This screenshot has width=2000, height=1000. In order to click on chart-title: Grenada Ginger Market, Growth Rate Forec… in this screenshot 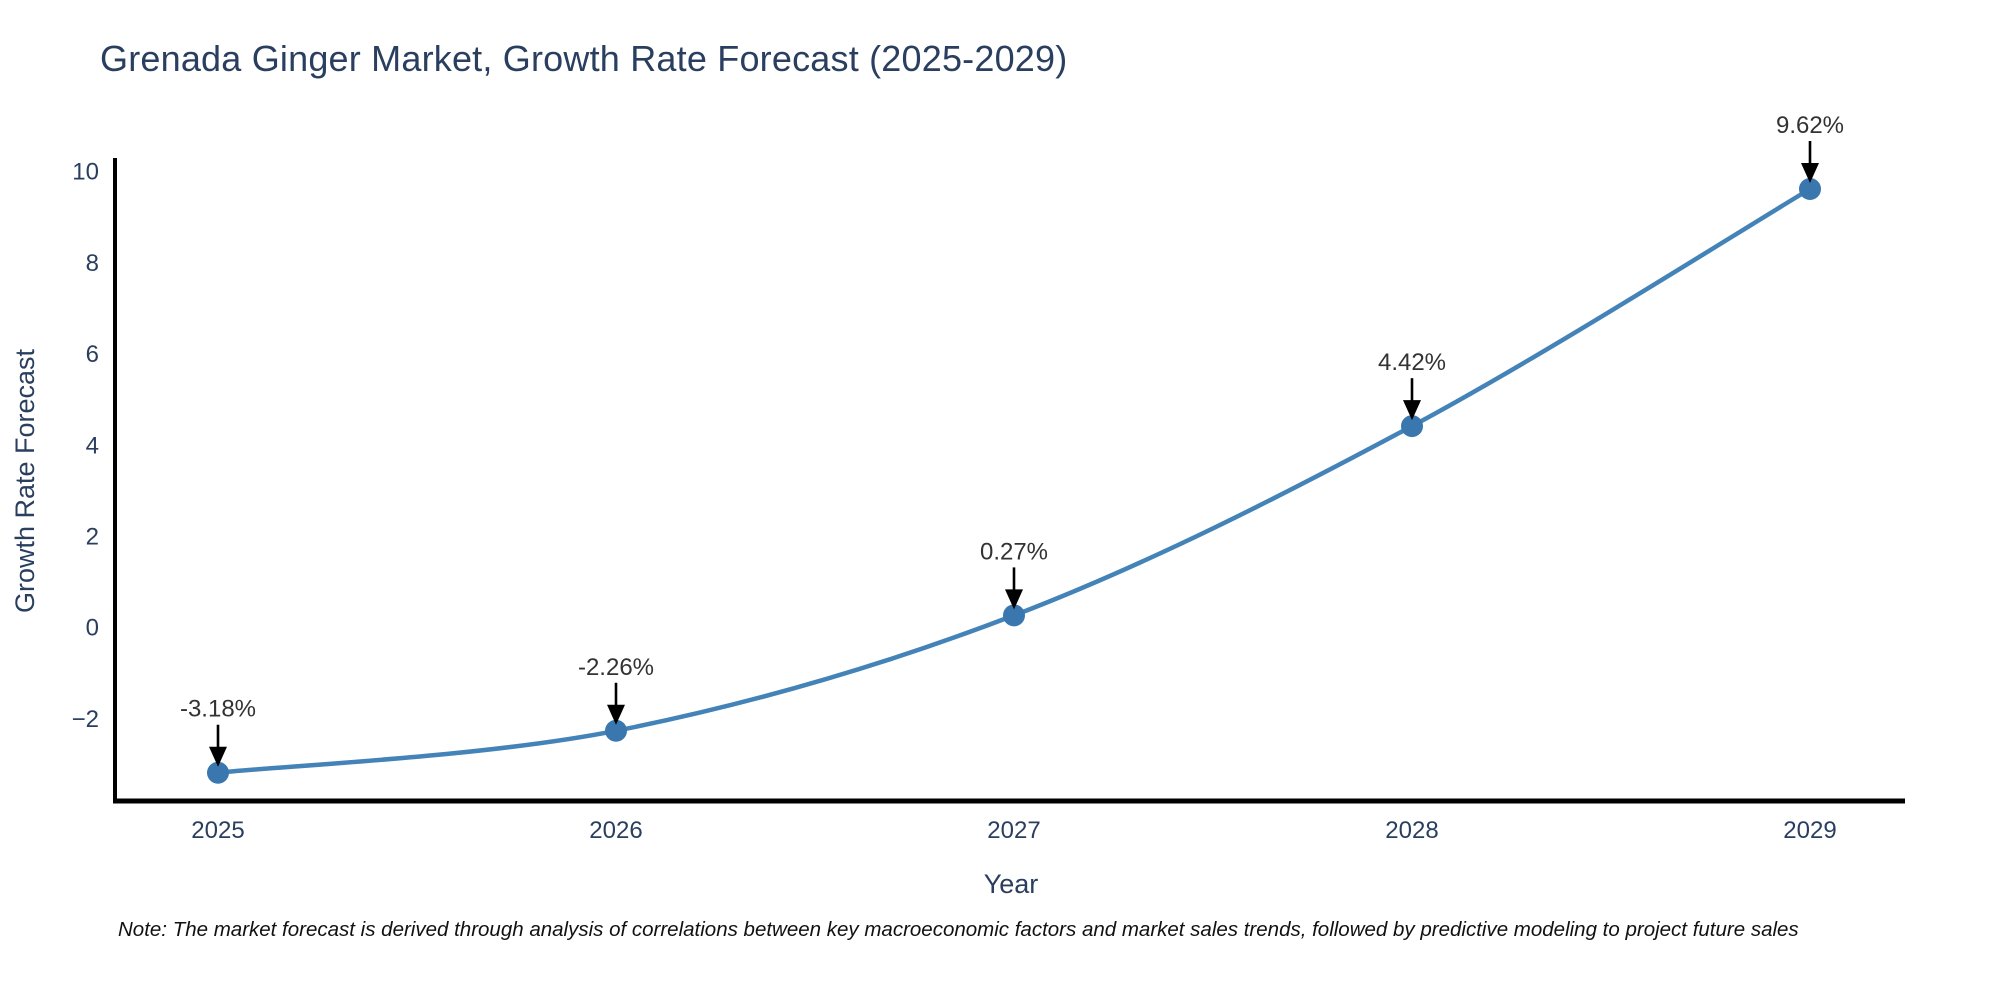, I will do `click(584, 58)`.